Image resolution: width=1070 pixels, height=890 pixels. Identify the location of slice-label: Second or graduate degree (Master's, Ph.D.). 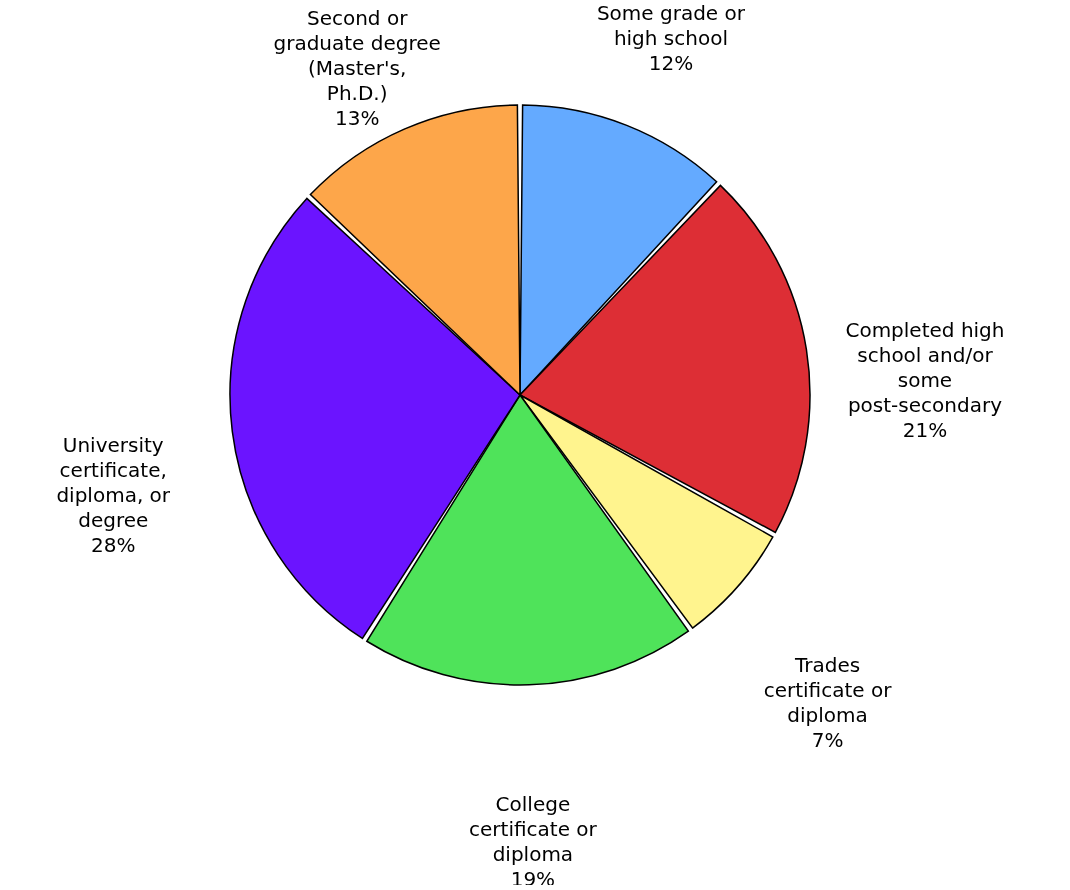
(357, 55).